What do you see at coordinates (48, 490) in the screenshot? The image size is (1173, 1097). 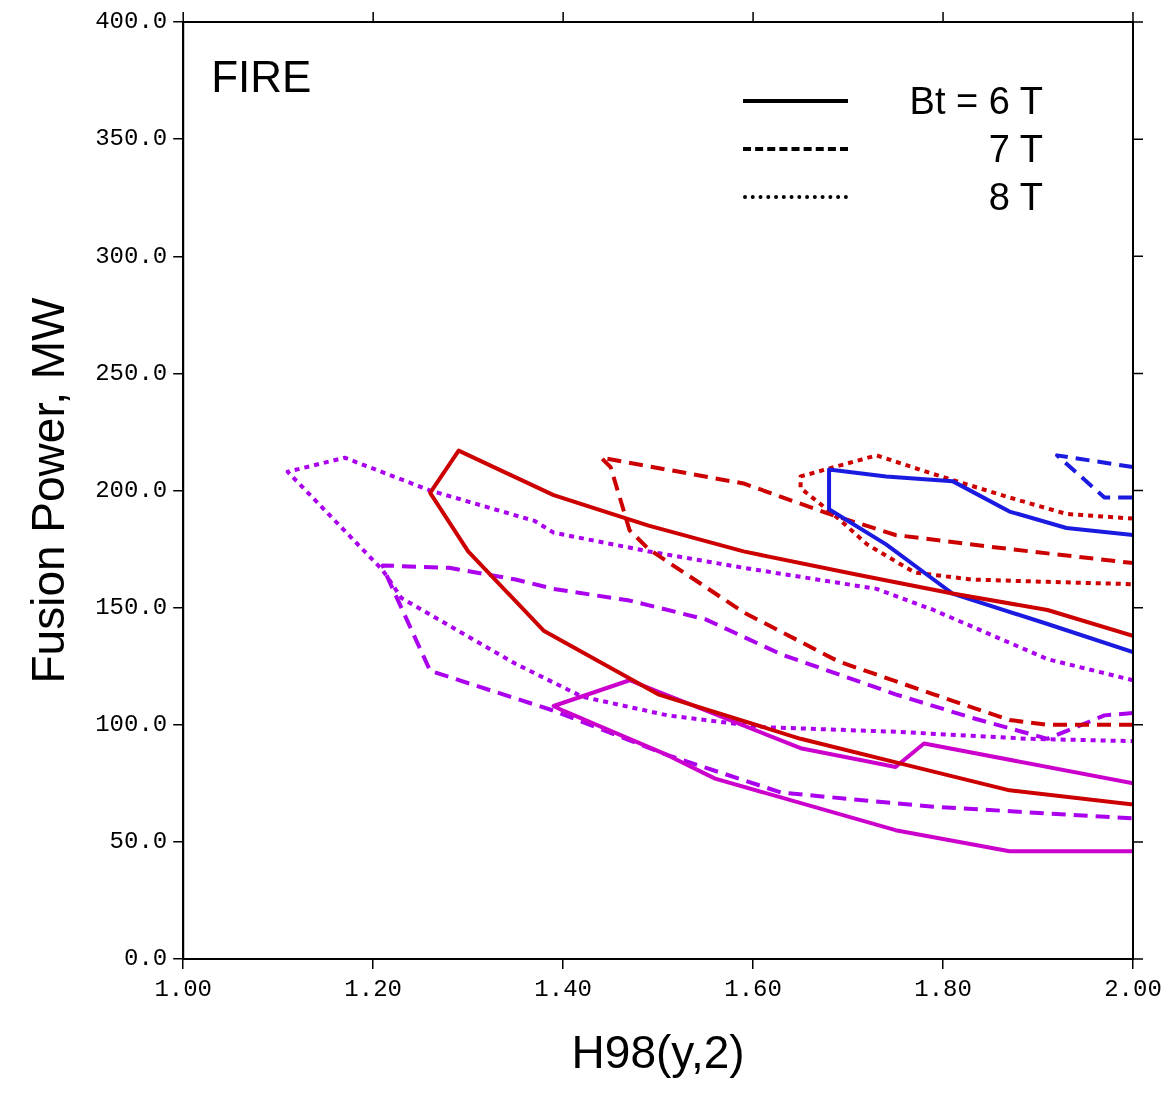 I see `y-axis-title: Fusion Power, MW` at bounding box center [48, 490].